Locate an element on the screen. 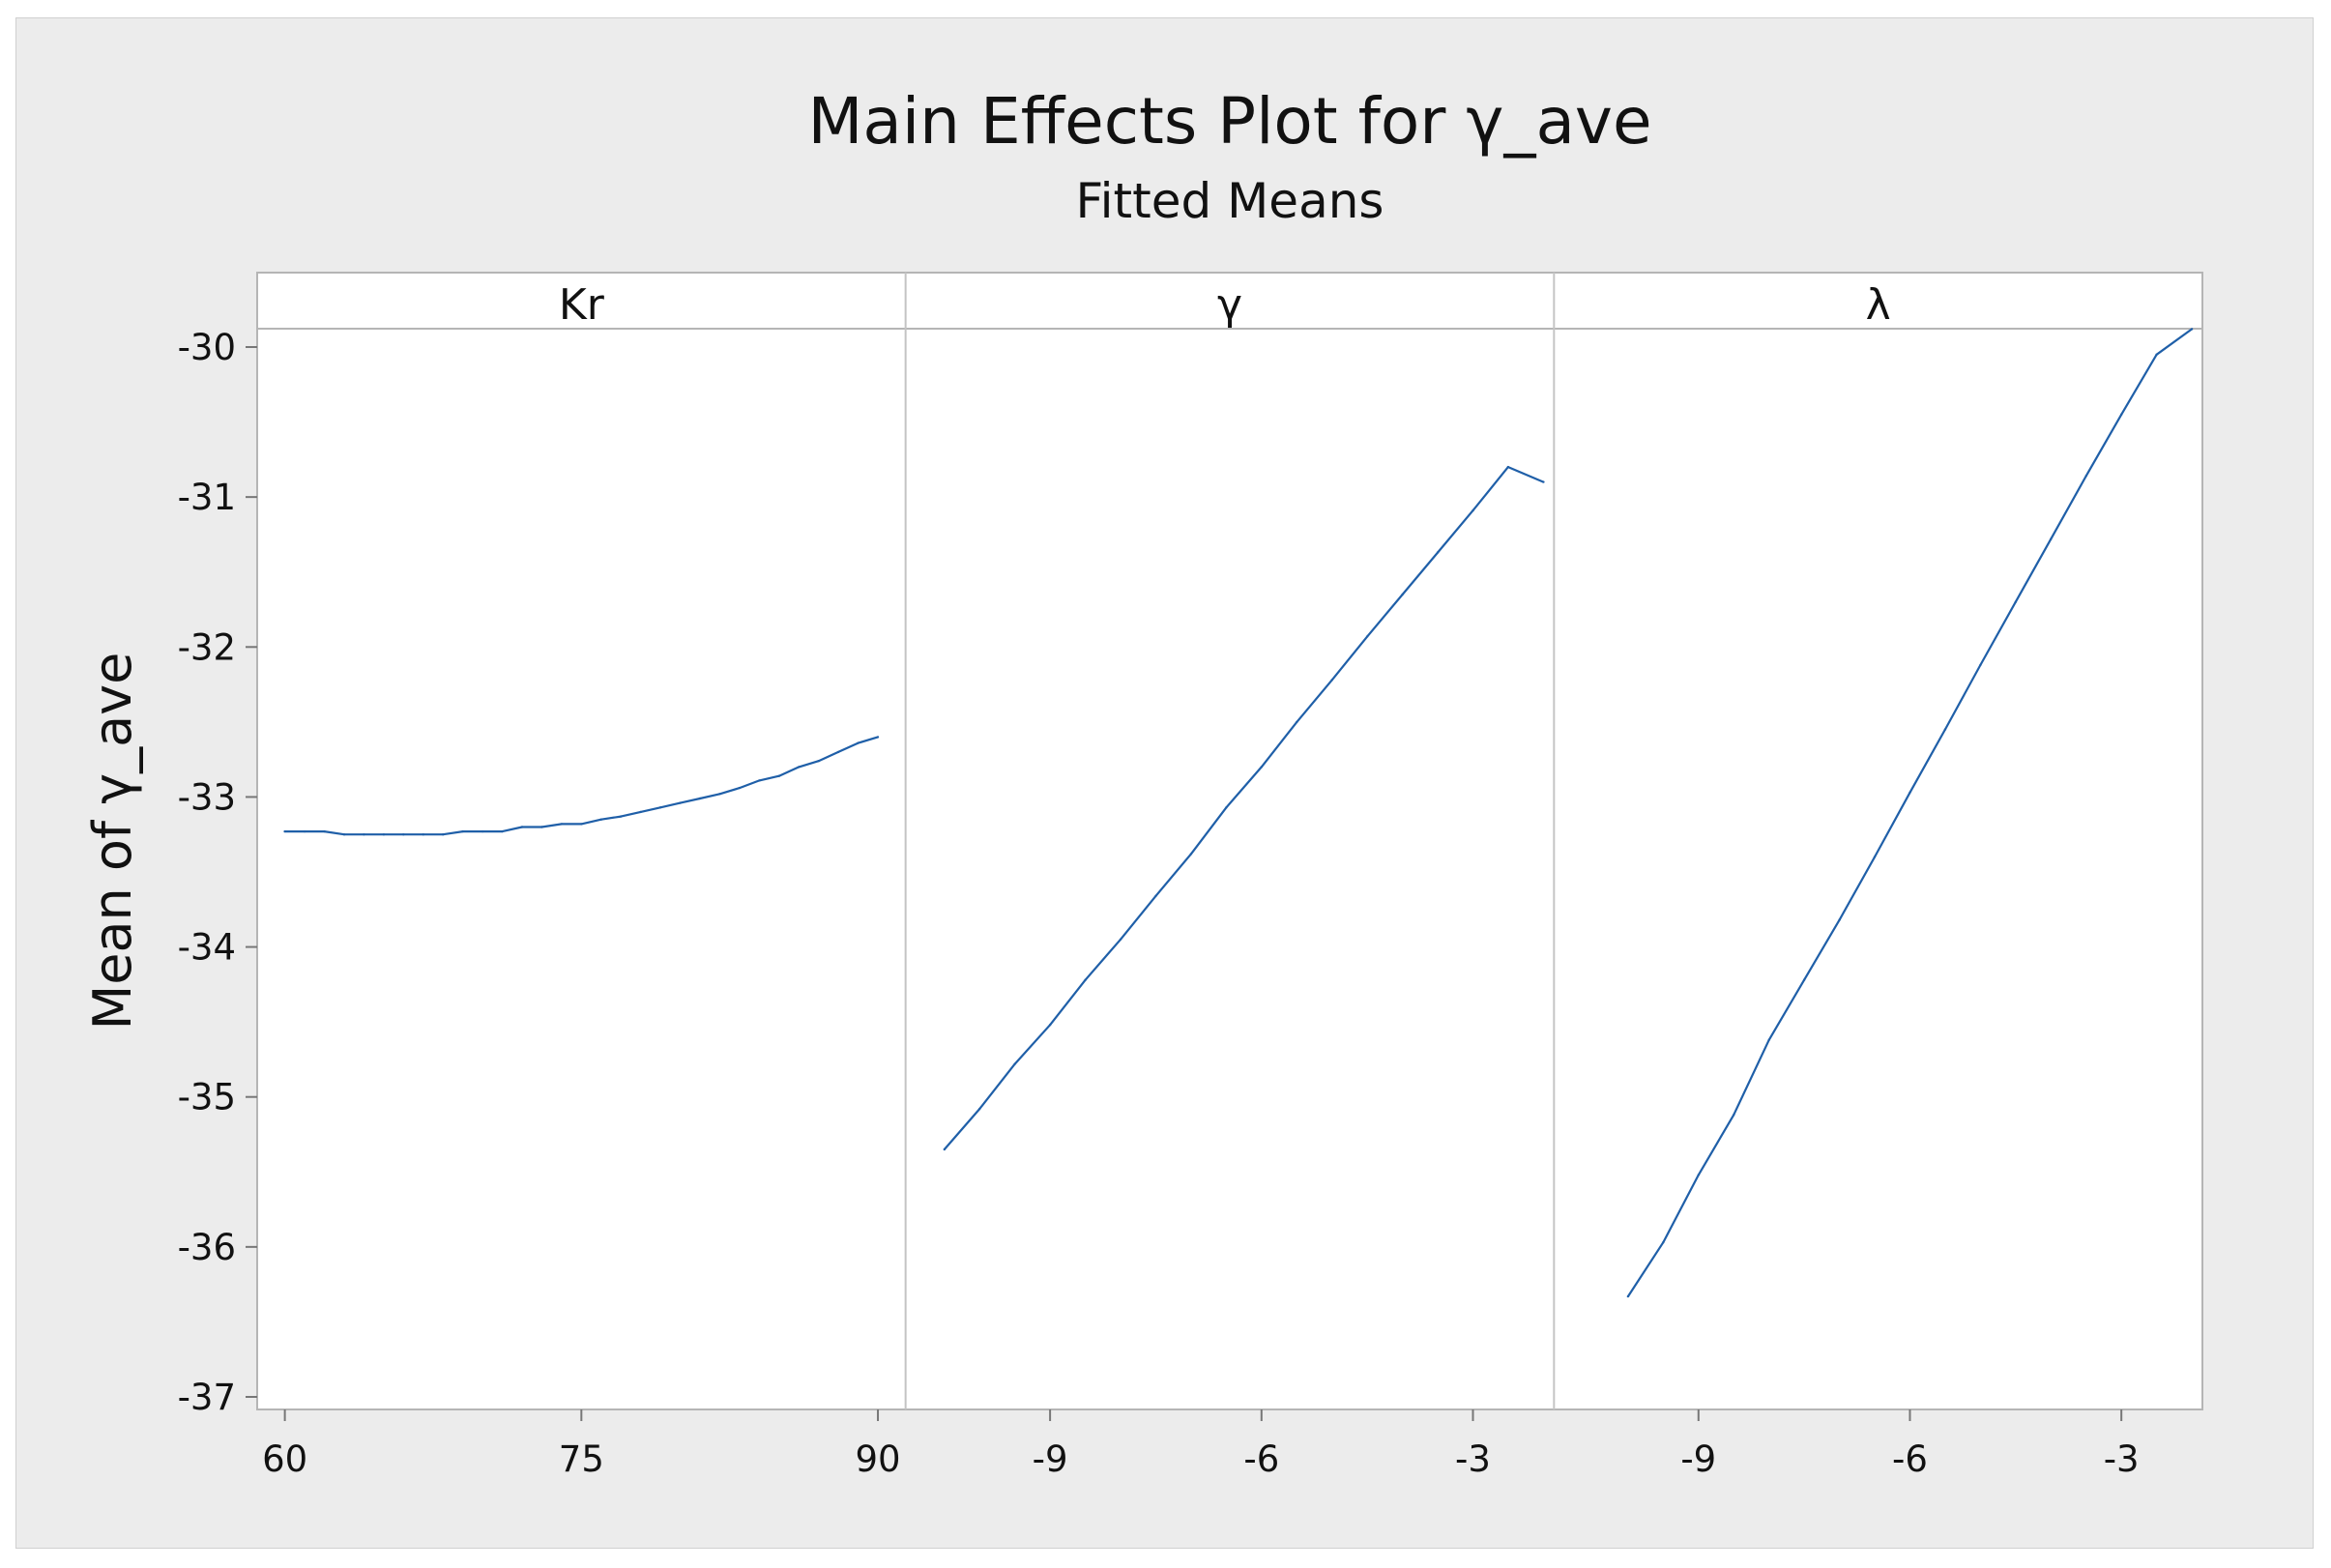 The image size is (2331, 1568). panel-strip-label: γ is located at coordinates (1229, 305).